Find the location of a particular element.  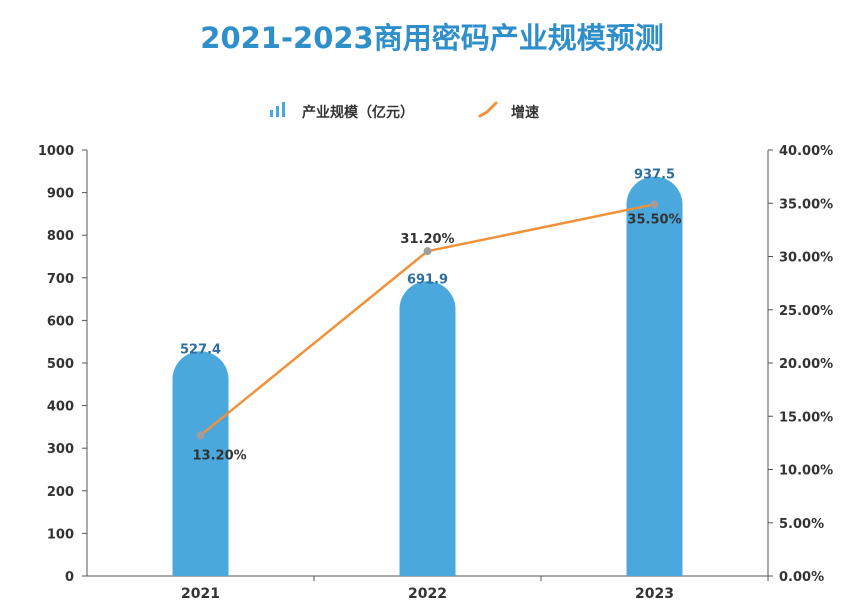

bar-2023 is located at coordinates (654, 376).